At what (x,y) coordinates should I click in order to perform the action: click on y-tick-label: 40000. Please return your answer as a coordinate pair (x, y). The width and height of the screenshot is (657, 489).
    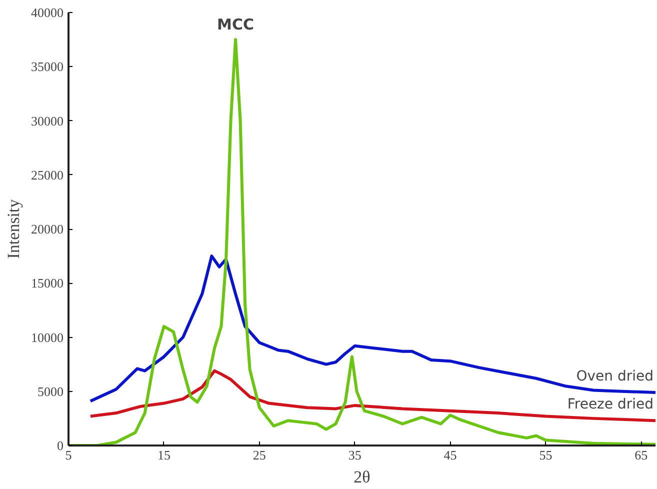
    Looking at the image, I should click on (47, 12).